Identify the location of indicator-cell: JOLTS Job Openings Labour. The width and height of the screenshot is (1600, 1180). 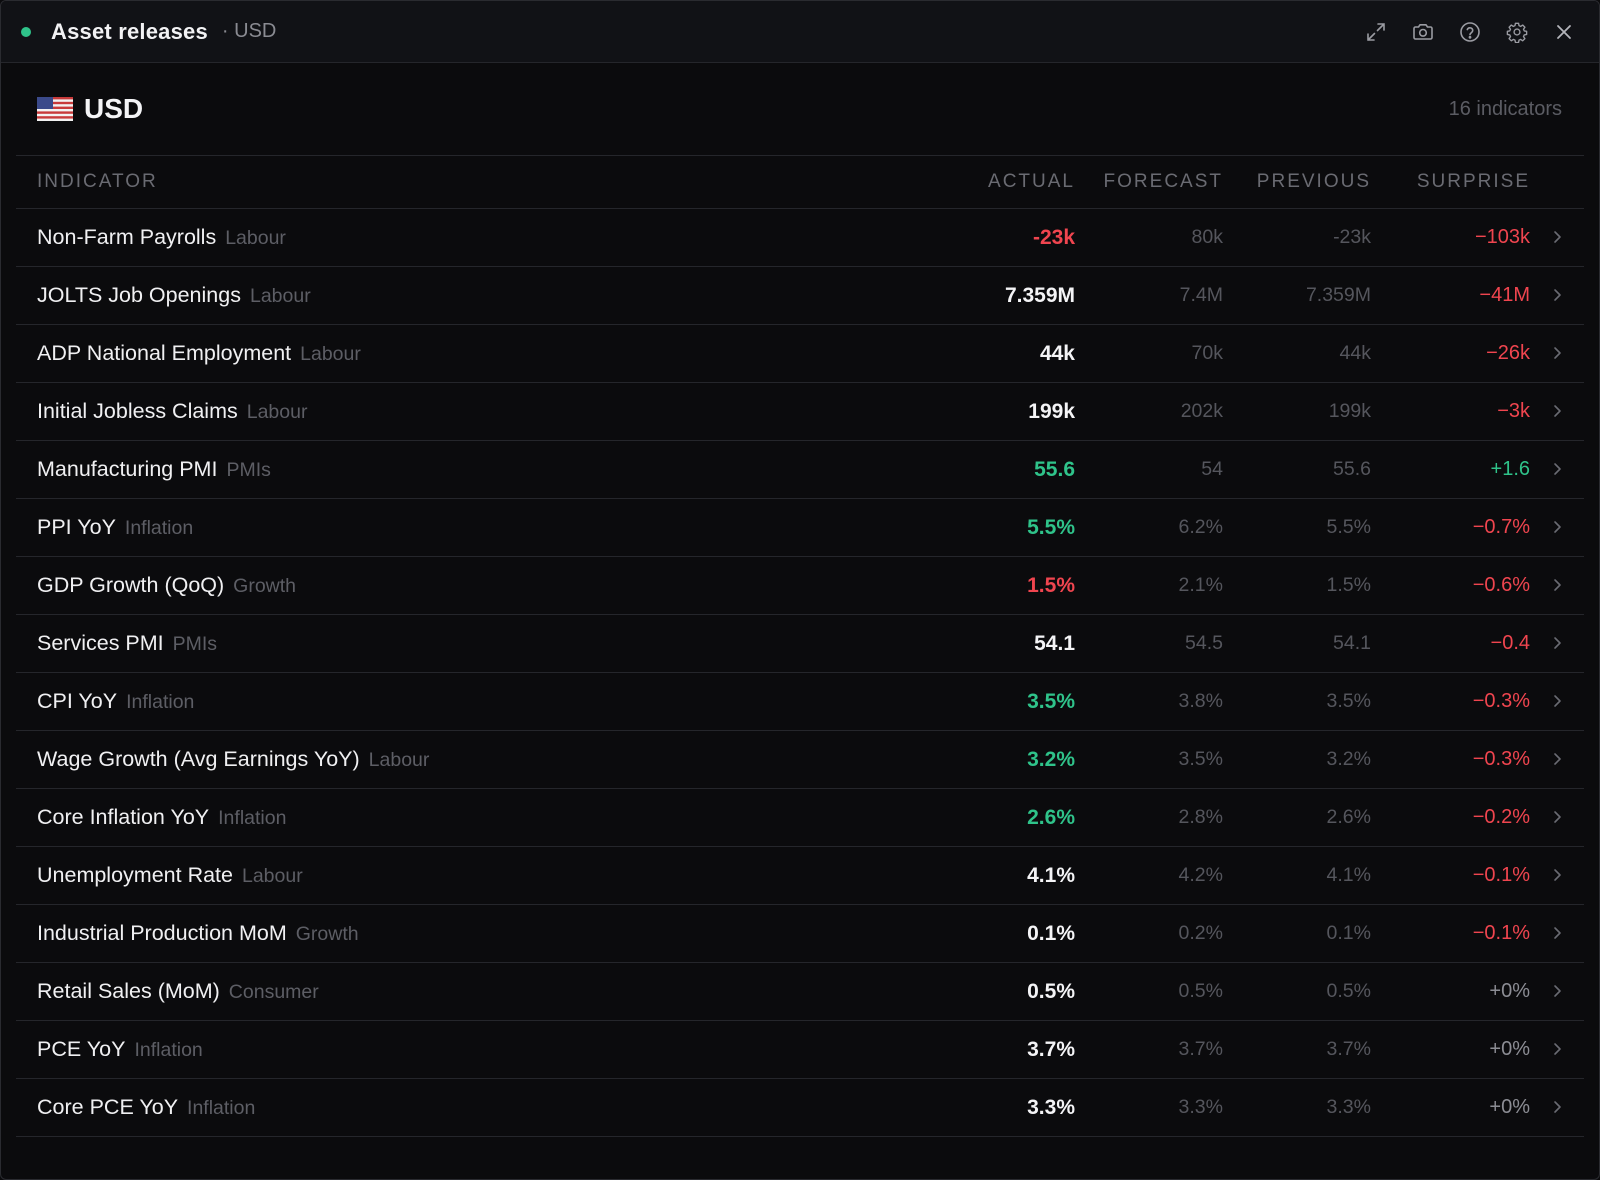
(480, 296).